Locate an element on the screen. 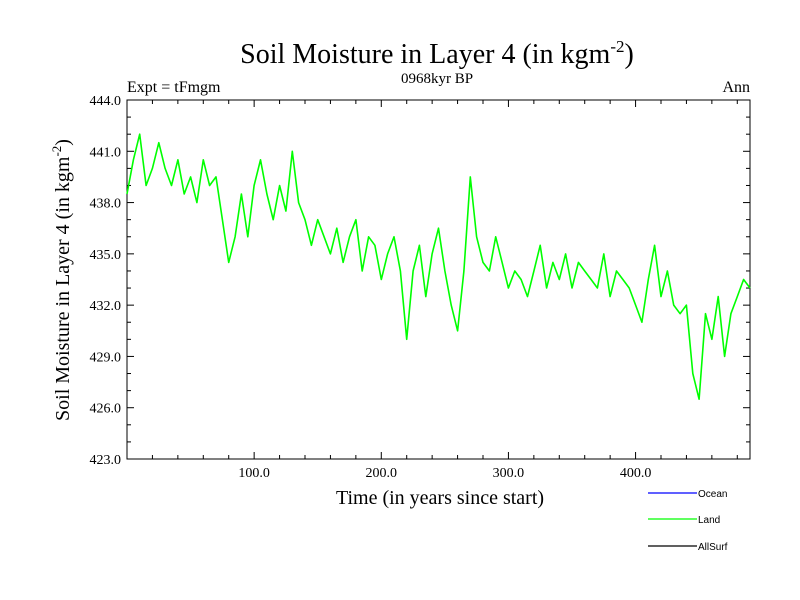 The height and width of the screenshot is (600, 800). chart-title-sup: -2 is located at coordinates (617, 46).